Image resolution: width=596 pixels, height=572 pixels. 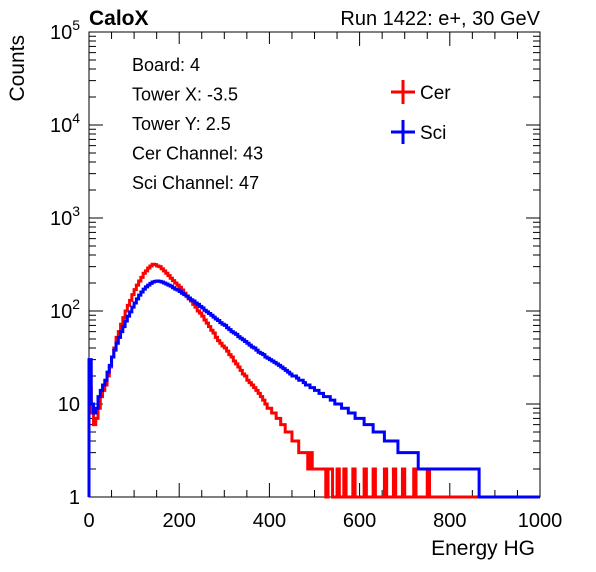 What do you see at coordinates (435, 93) in the screenshot?
I see `legend-label: Cer` at bounding box center [435, 93].